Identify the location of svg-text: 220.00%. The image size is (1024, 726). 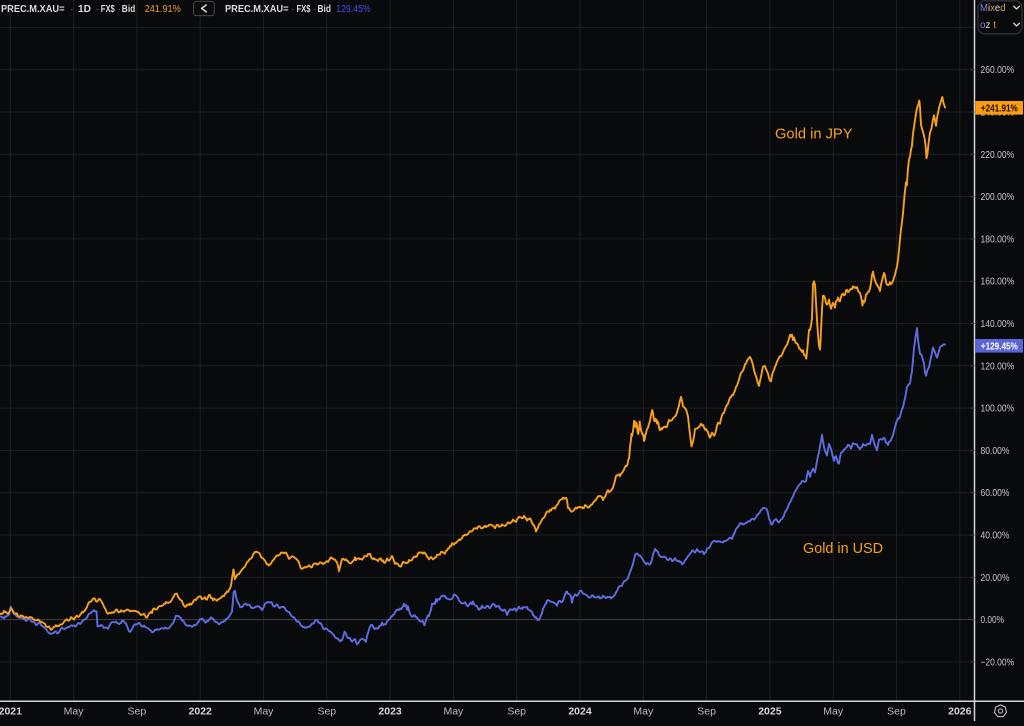
(998, 155).